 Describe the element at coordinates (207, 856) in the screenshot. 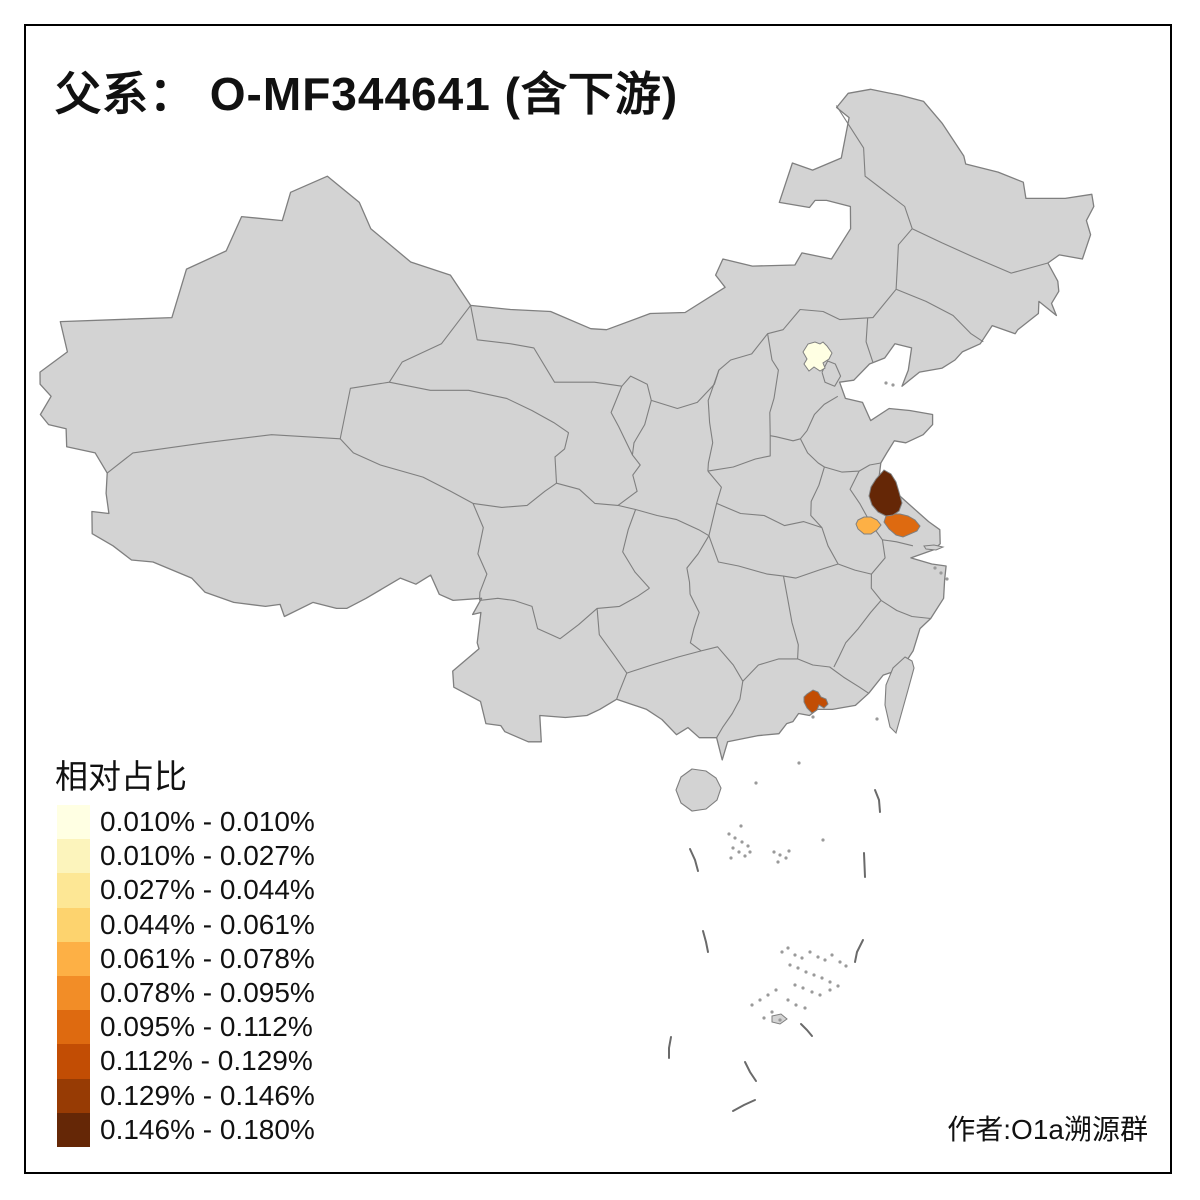

I see `legend-bin-label: 0.010% - 0.027%` at that location.